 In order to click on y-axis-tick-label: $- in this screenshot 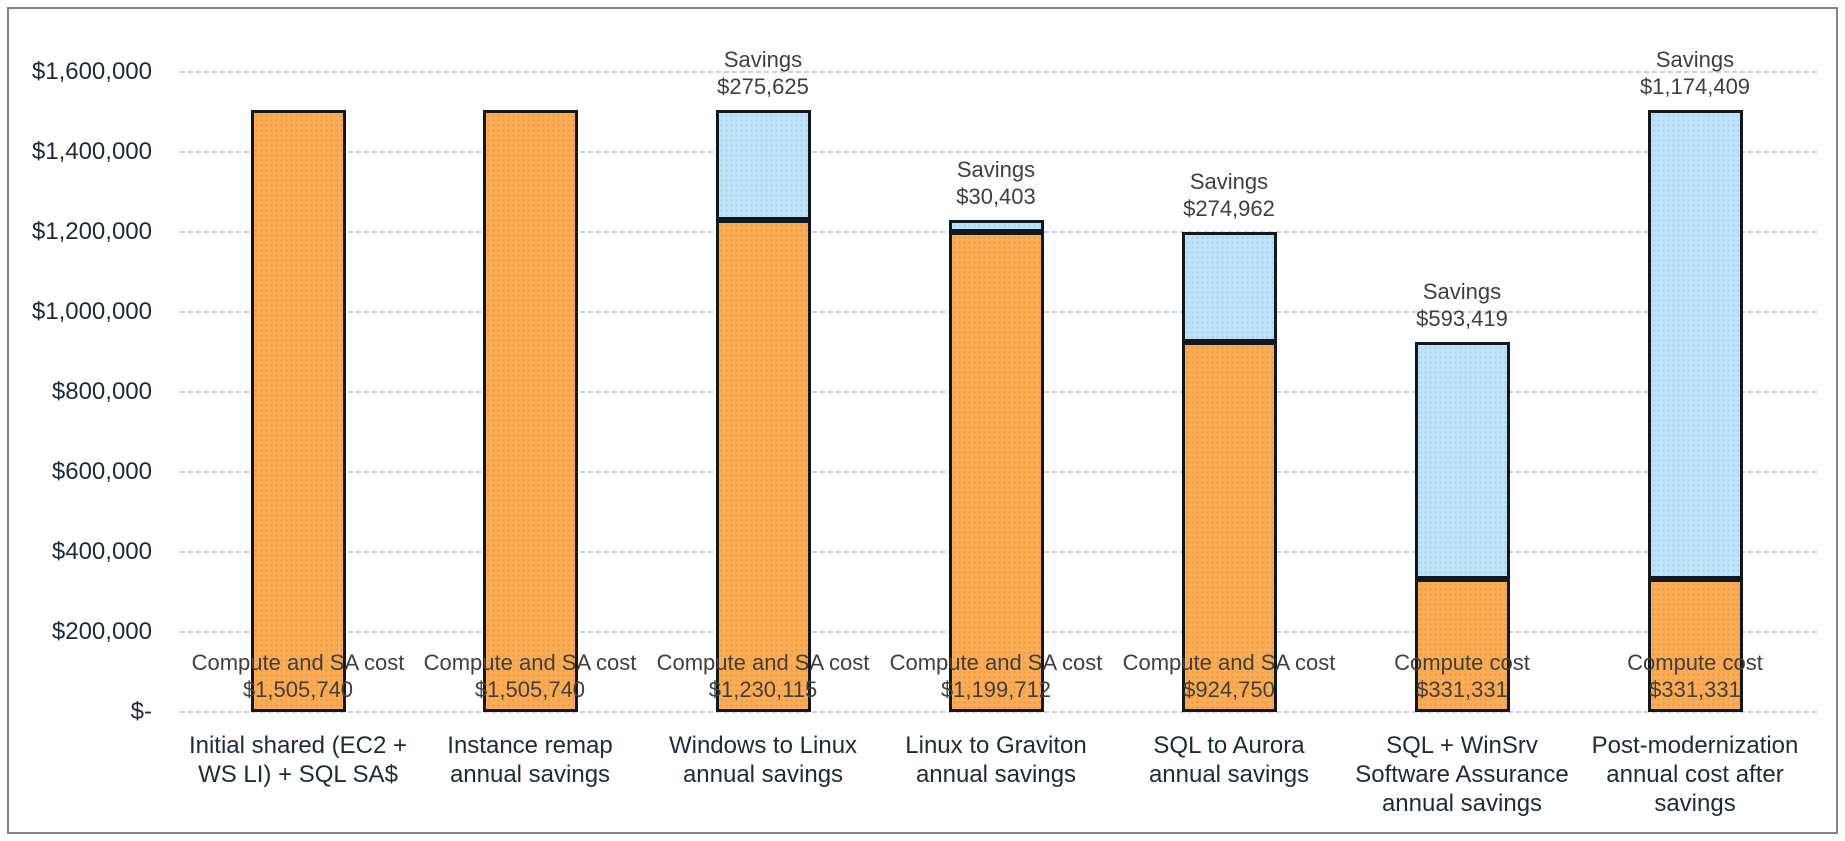, I will do `click(141, 711)`.